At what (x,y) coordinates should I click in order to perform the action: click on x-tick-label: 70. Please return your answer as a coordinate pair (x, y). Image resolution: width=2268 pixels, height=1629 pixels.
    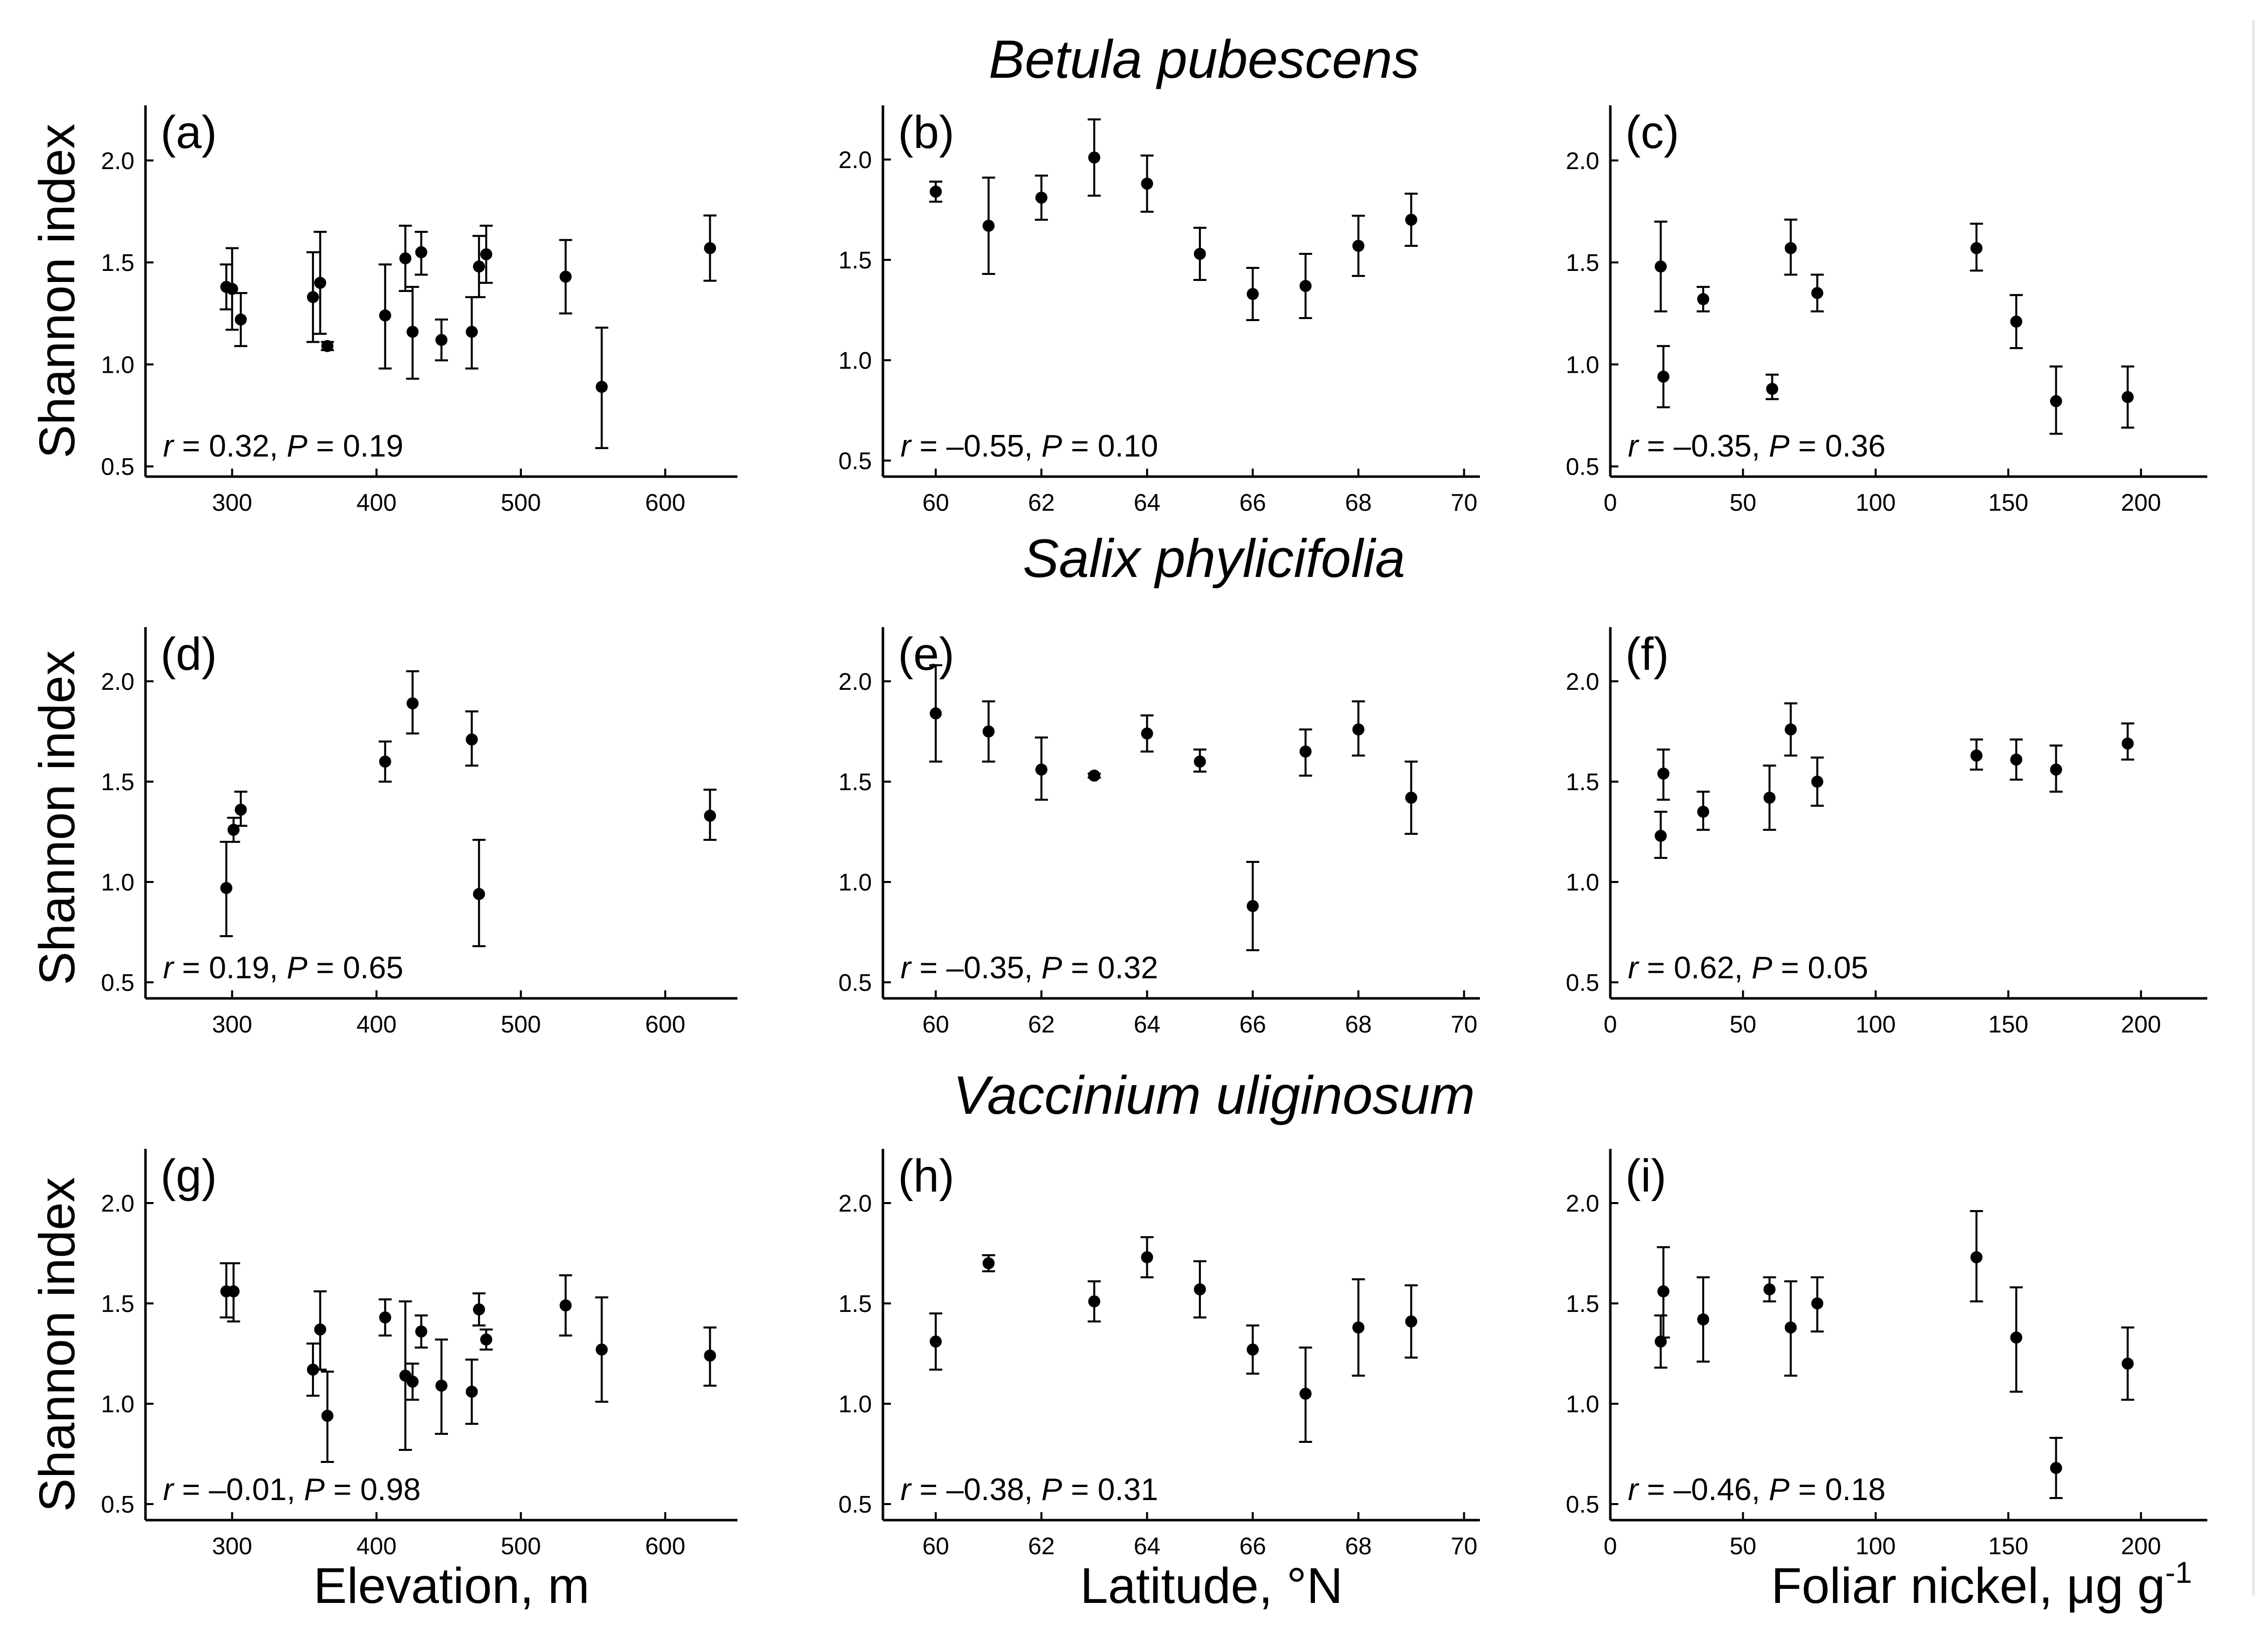
    Looking at the image, I should click on (1464, 1024).